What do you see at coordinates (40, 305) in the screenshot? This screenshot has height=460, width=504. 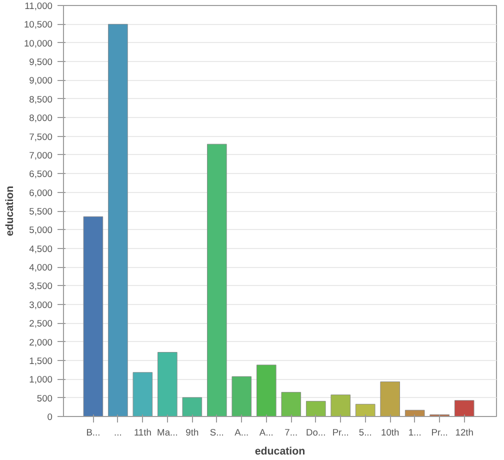 I see `y-tick-label: 3,000` at bounding box center [40, 305].